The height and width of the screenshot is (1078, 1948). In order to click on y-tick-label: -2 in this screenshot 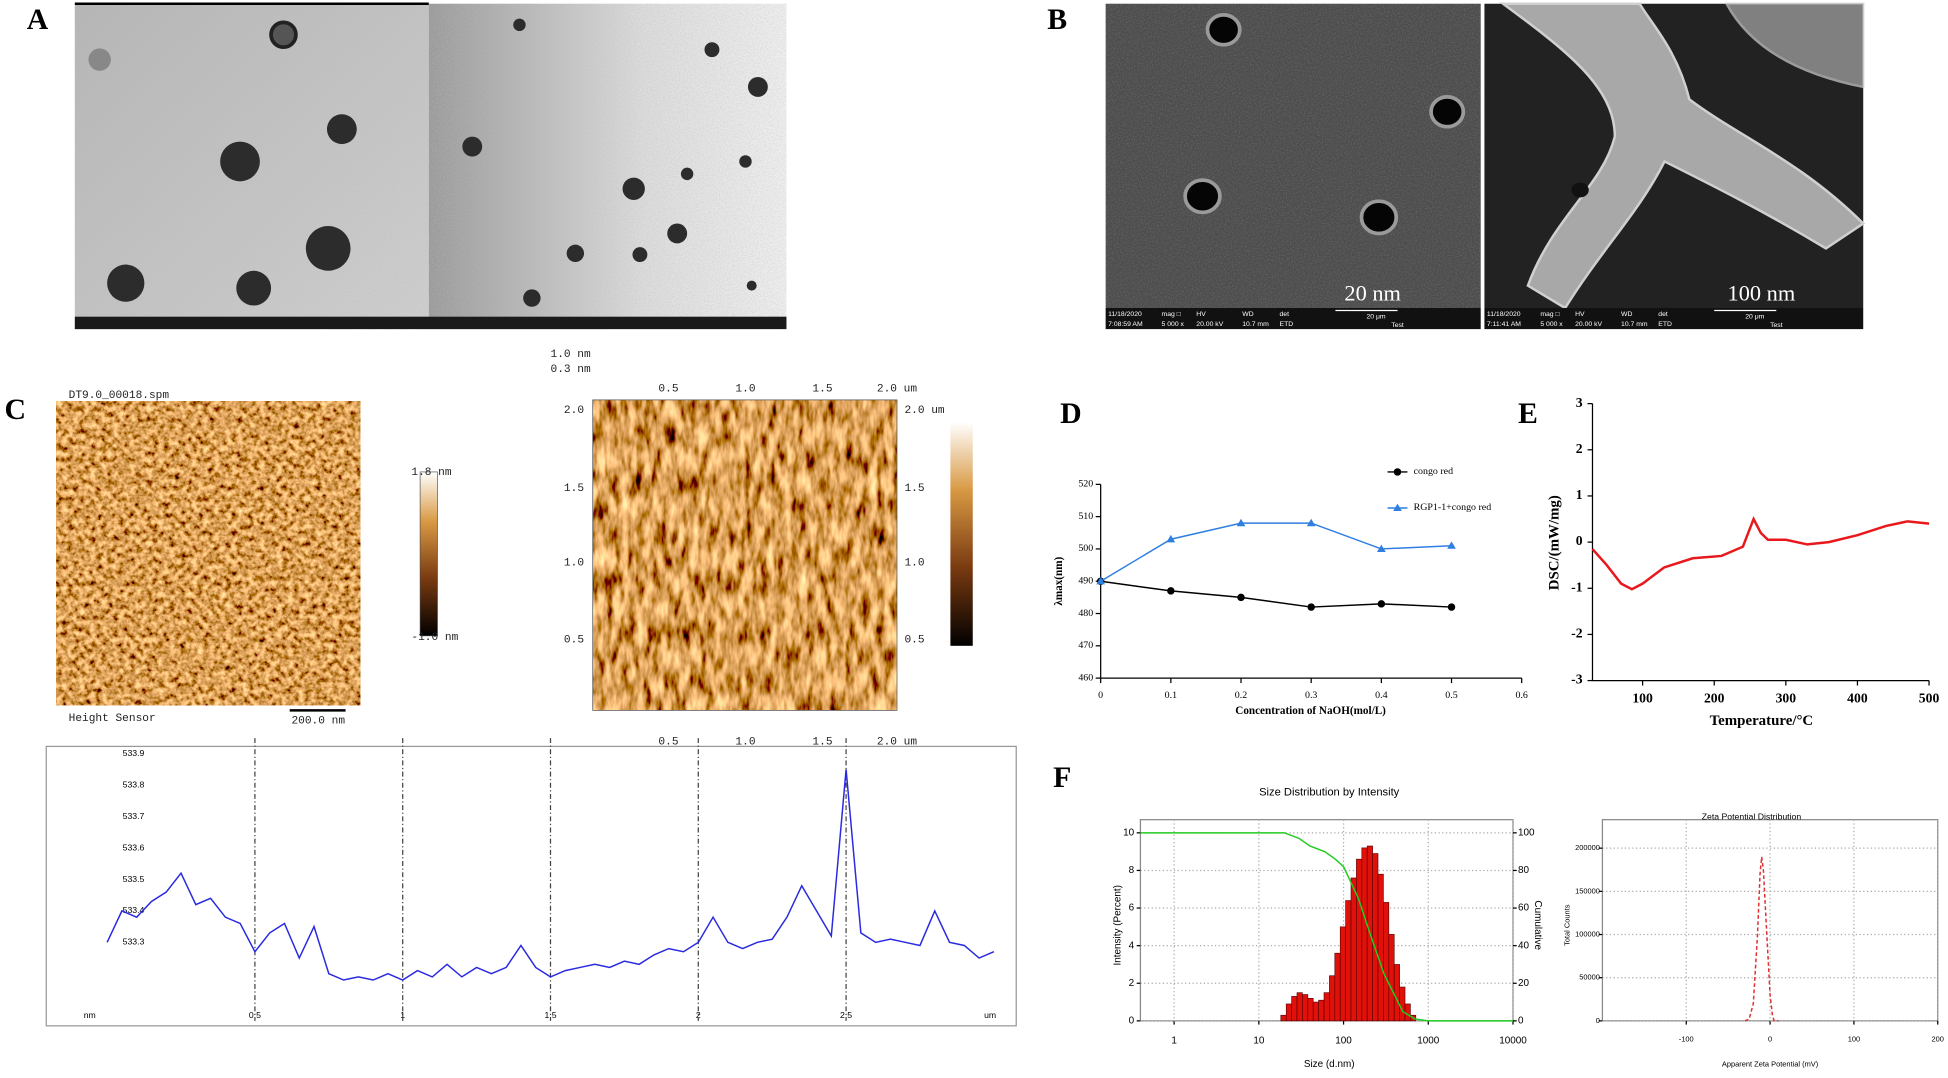, I will do `click(1577, 633)`.